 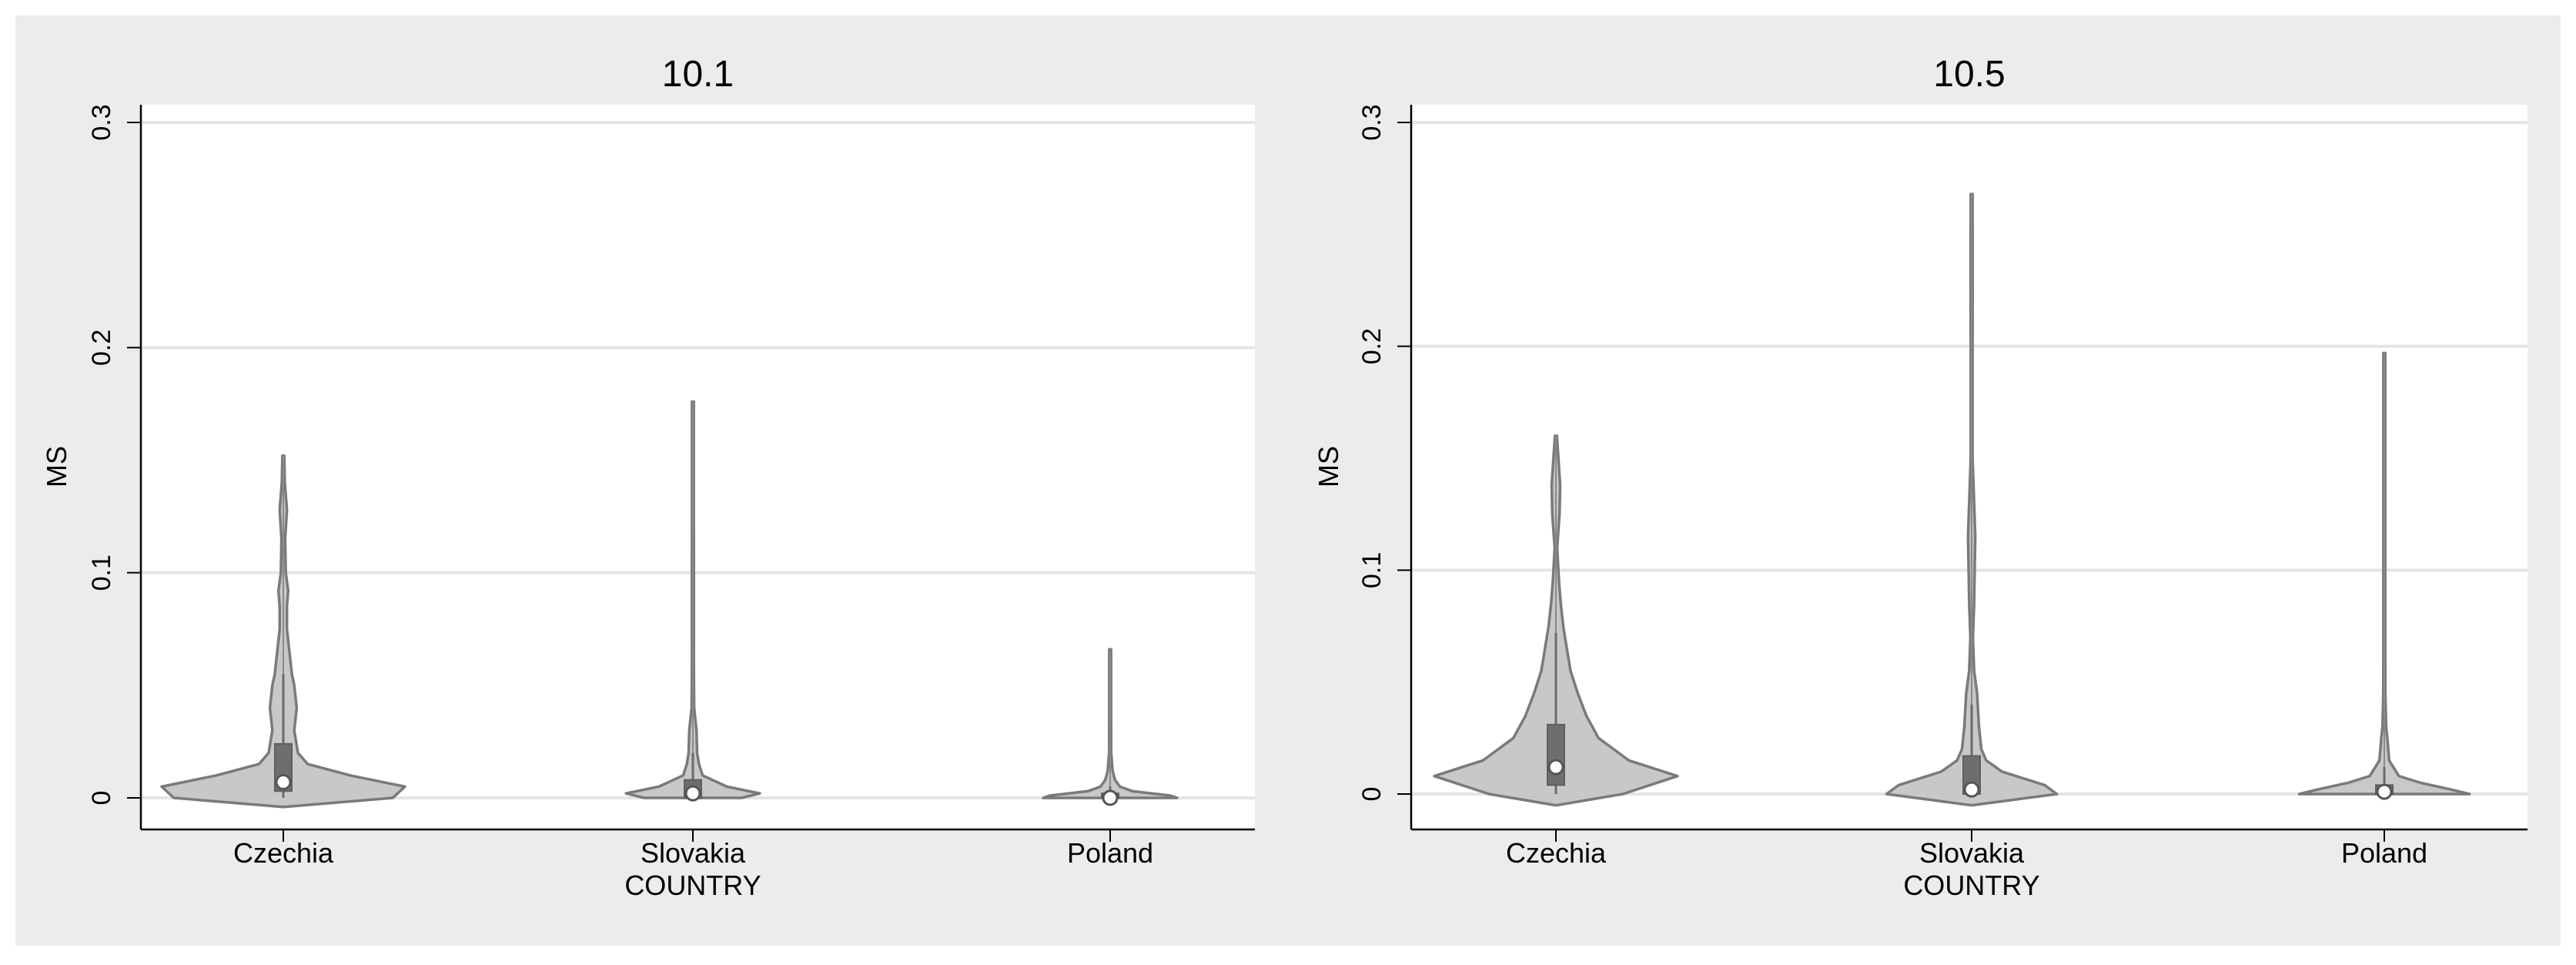 What do you see at coordinates (698, 74) in the screenshot?
I see `panel-title: 10.1` at bounding box center [698, 74].